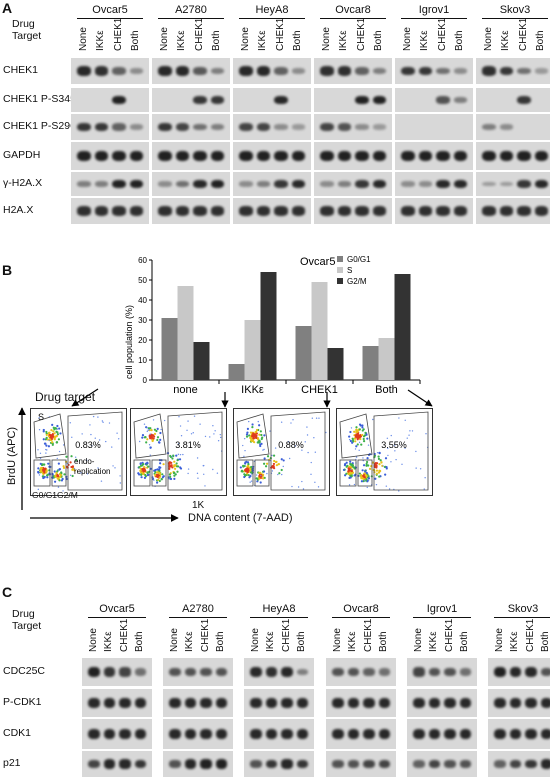  What do you see at coordinates (27, 36) in the screenshot?
I see `target-label: Target` at bounding box center [27, 36].